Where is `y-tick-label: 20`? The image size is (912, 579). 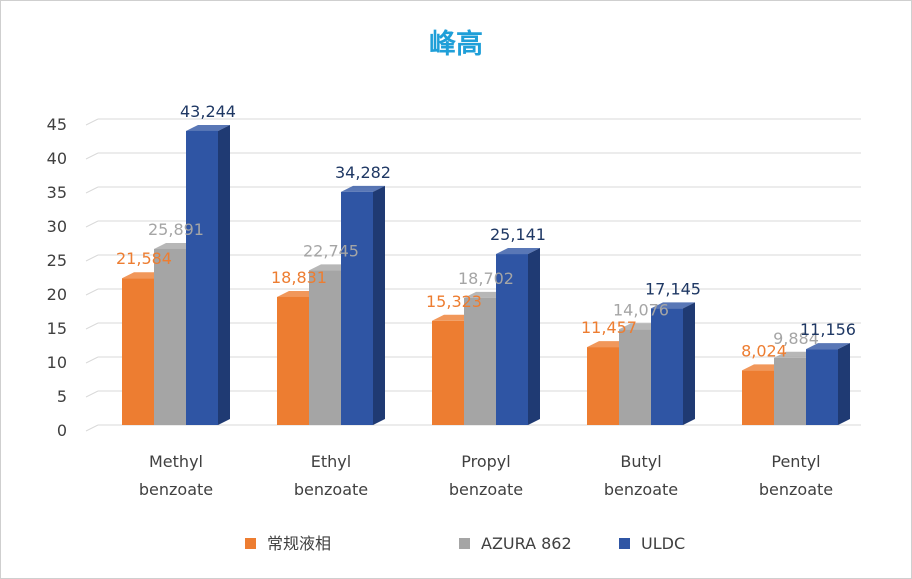
y-tick-label: 20 is located at coordinates (57, 294).